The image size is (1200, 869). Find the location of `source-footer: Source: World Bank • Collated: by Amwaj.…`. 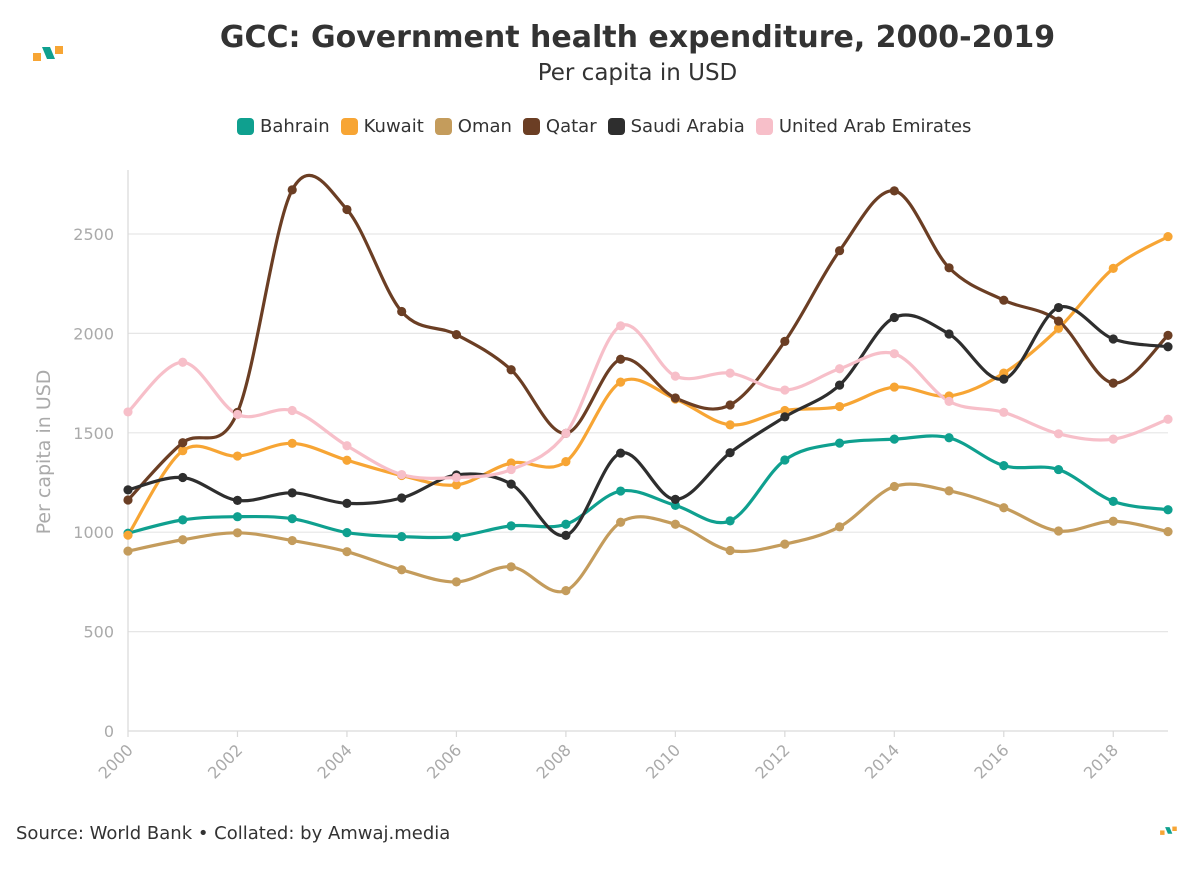

source-footer: Source: World Bank • Collated: by Amwaj.… is located at coordinates (233, 833).